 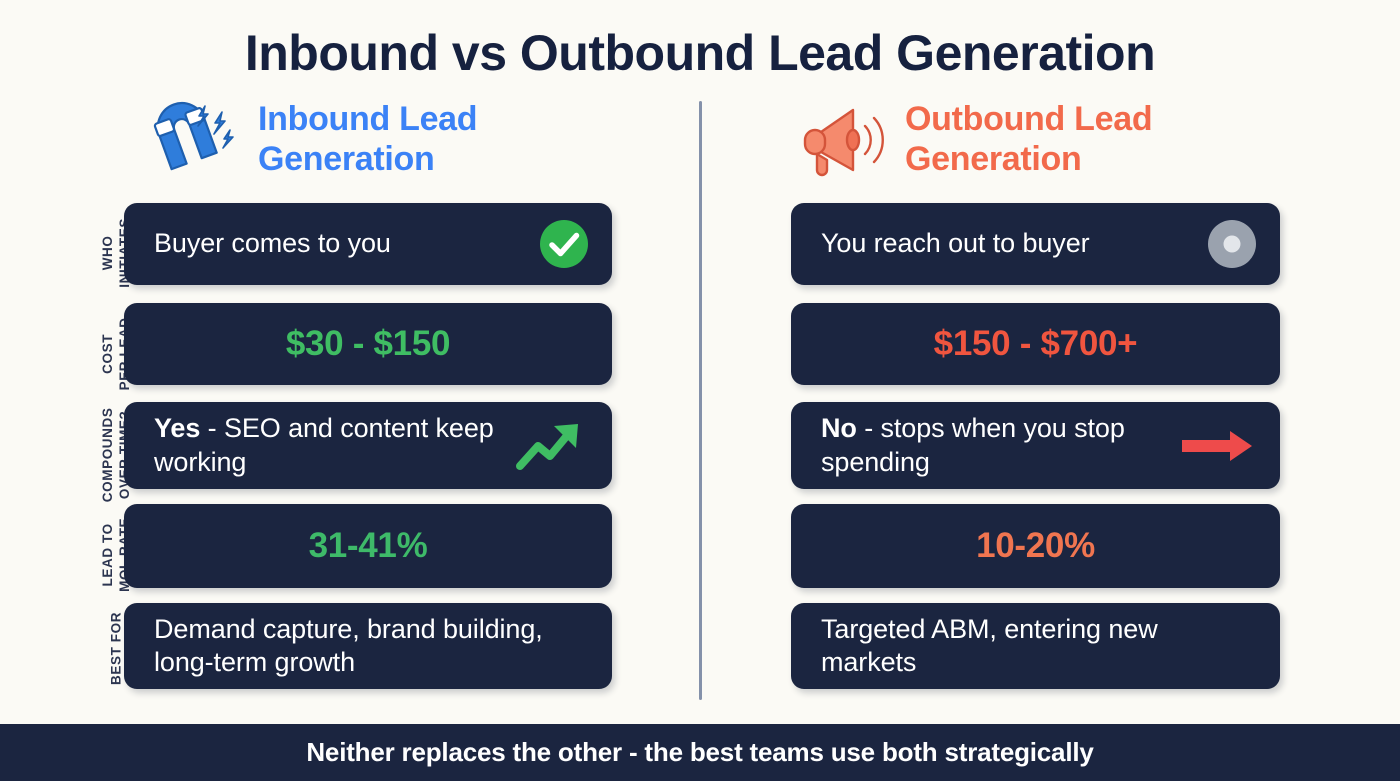 I want to click on card-inbound-mql-rate: 31-41%, so click(x=368, y=546).